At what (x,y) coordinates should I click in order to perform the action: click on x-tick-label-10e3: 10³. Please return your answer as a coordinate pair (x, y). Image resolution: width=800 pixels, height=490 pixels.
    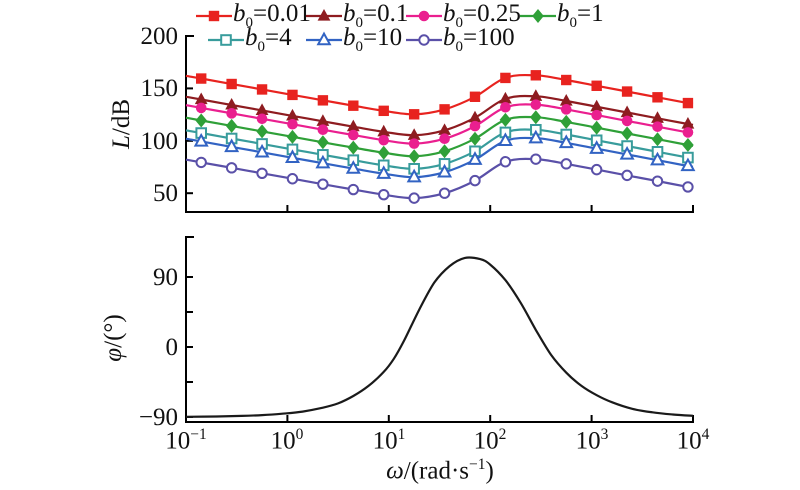
    Looking at the image, I should click on (592, 440).